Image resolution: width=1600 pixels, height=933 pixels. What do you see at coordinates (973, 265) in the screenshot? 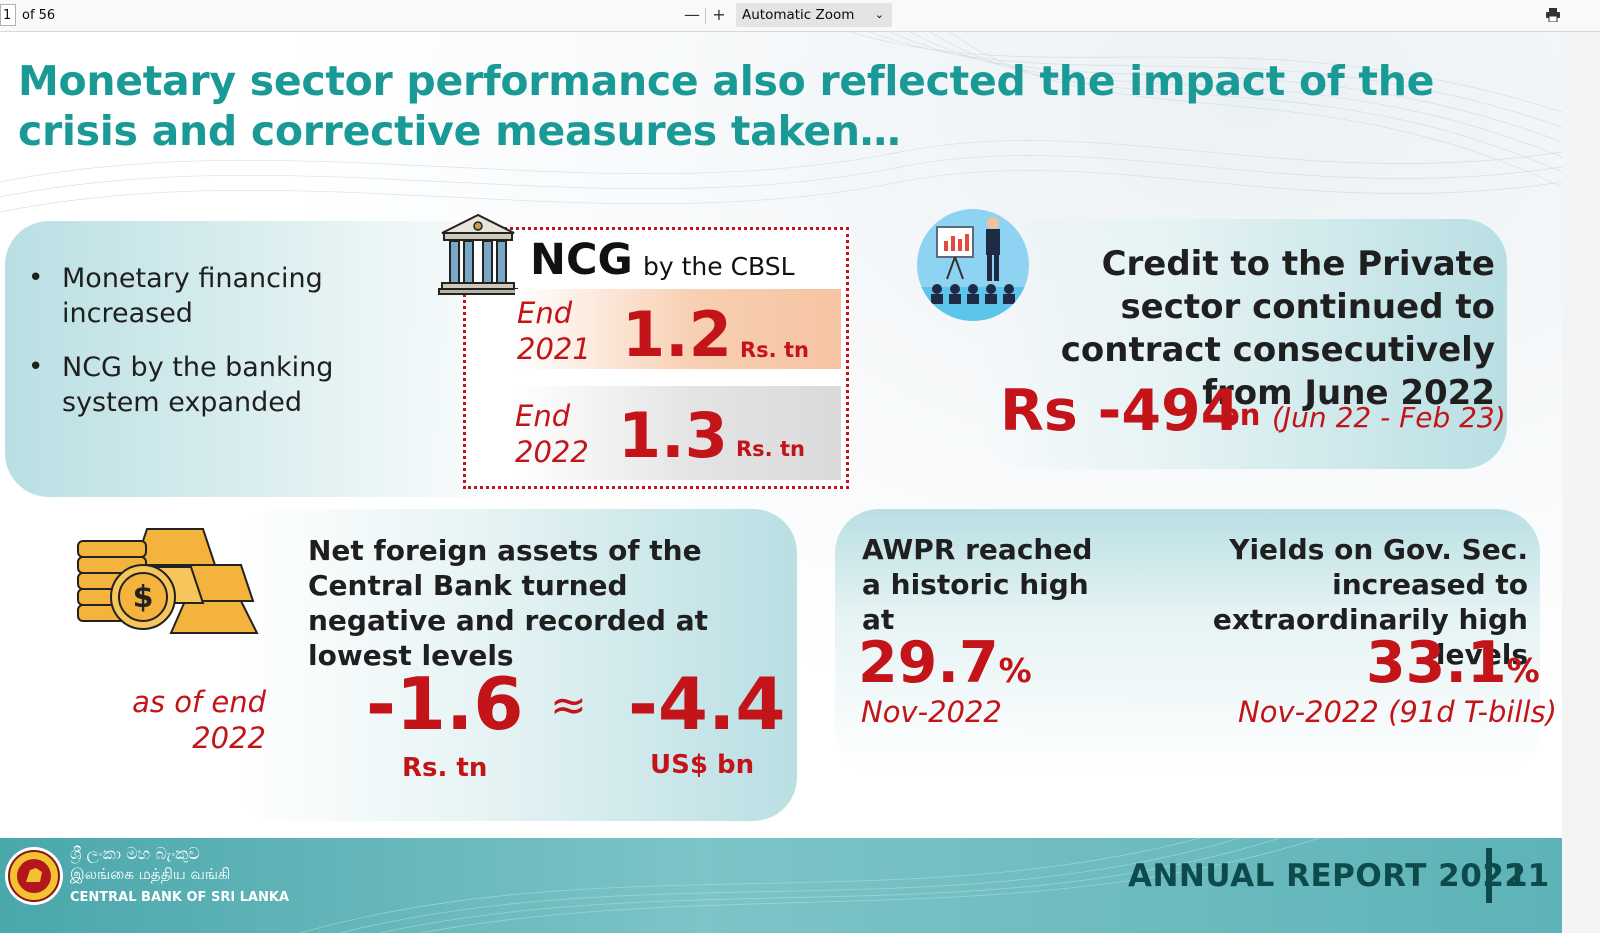
I see `presenter-icon` at bounding box center [973, 265].